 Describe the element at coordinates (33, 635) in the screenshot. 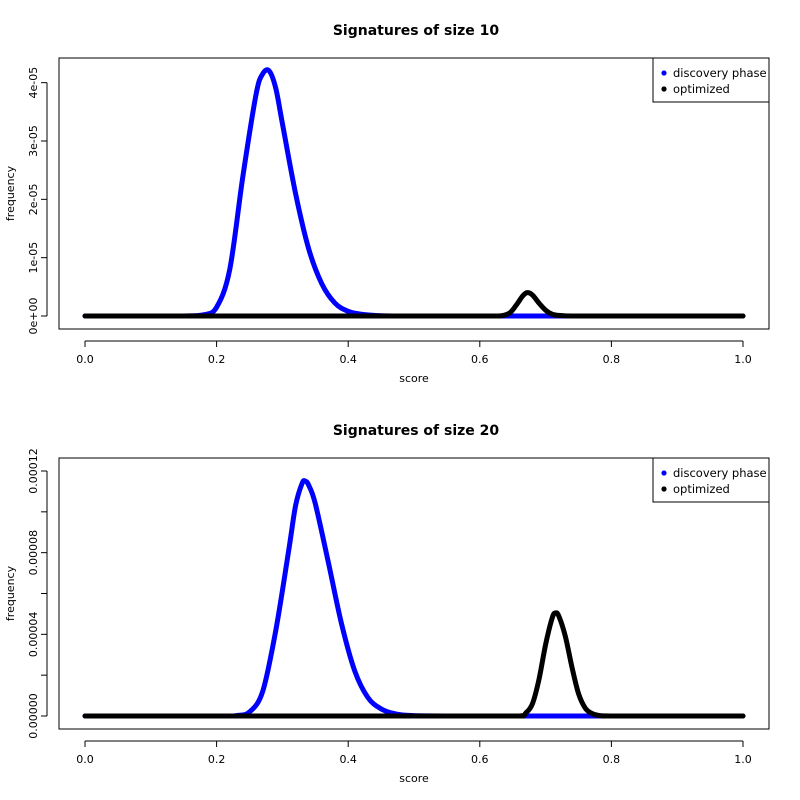

I see `y-tick-label: 0.00004` at that location.